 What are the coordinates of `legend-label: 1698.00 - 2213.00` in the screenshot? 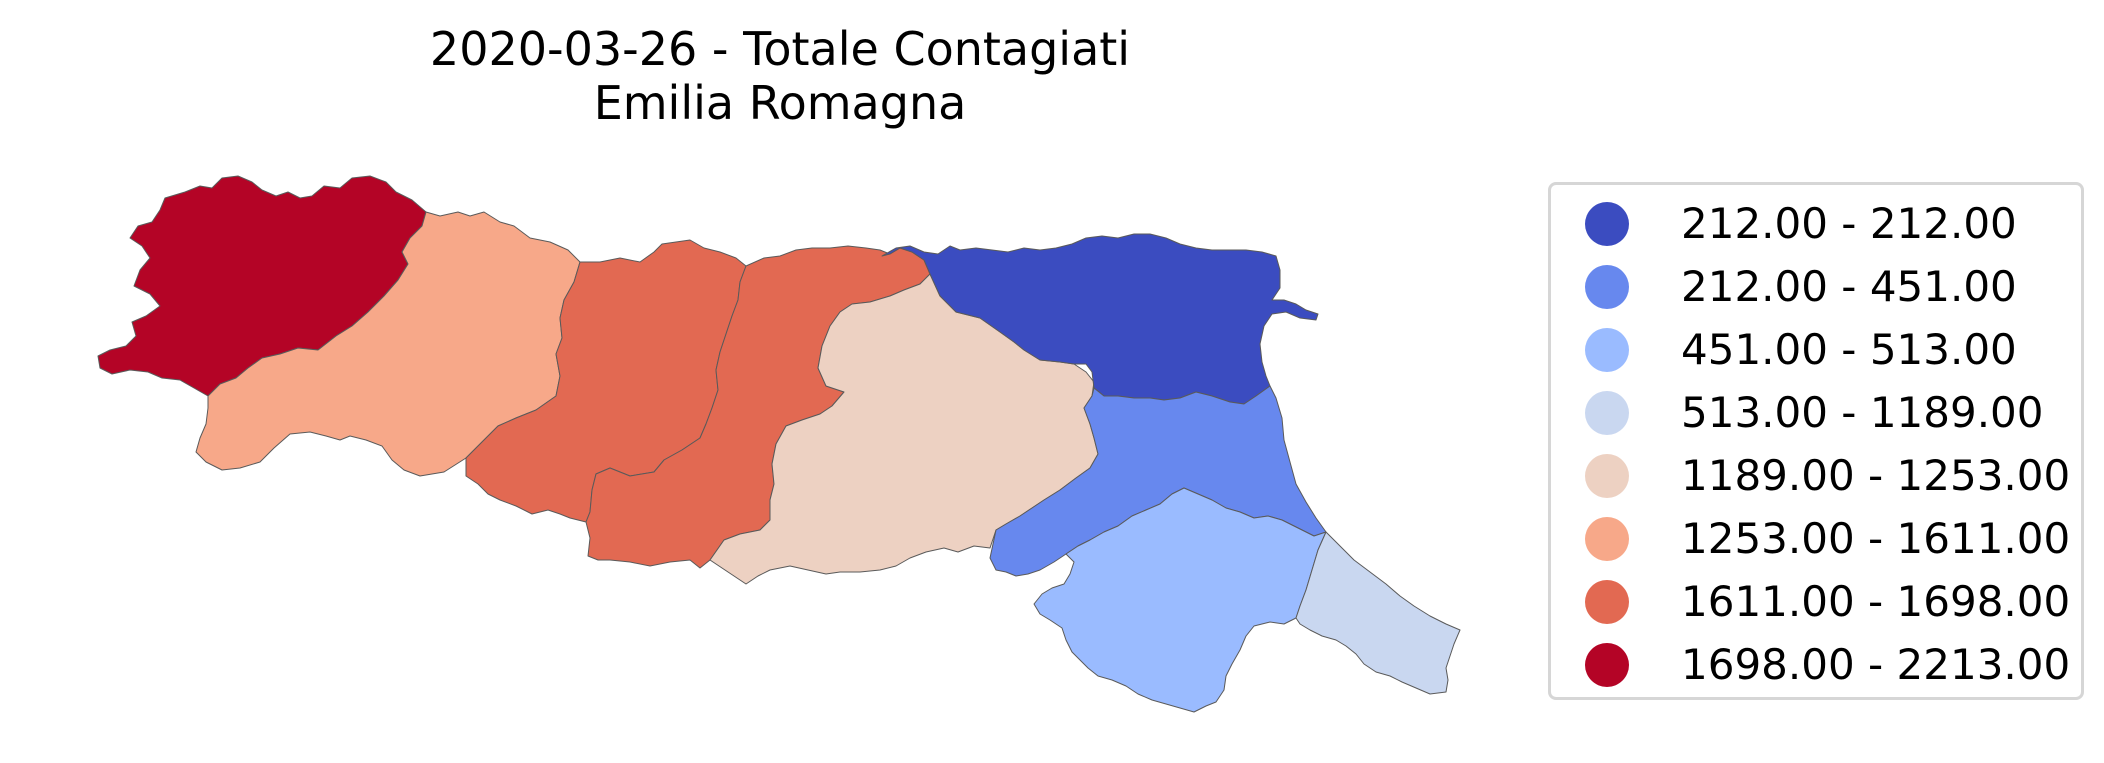 It's located at (1876, 664).